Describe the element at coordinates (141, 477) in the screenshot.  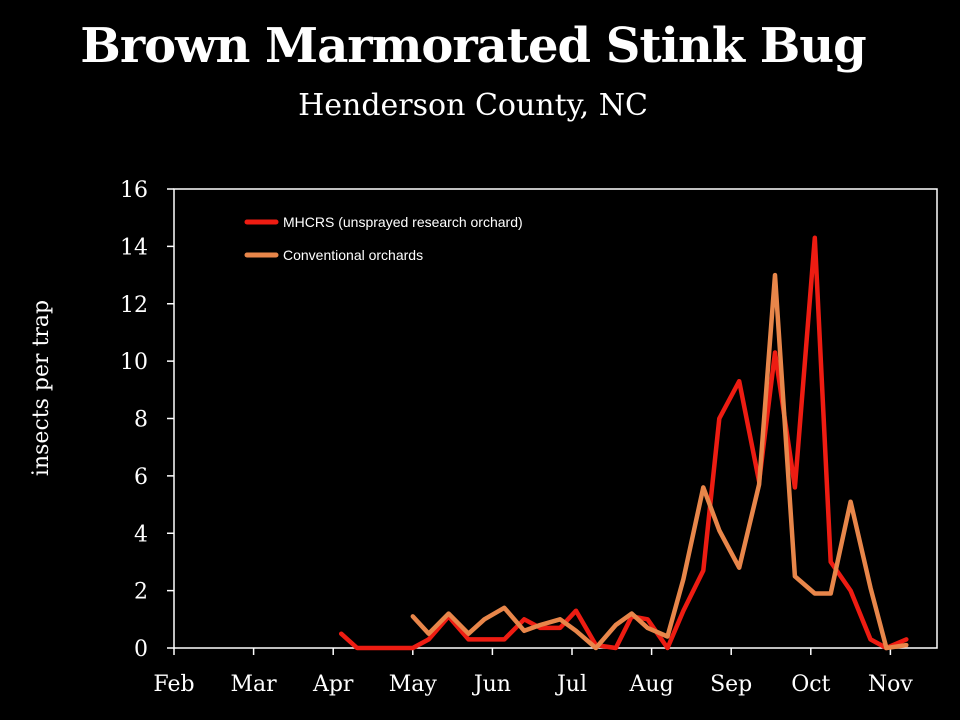
I see `y-tick-label: 6` at that location.